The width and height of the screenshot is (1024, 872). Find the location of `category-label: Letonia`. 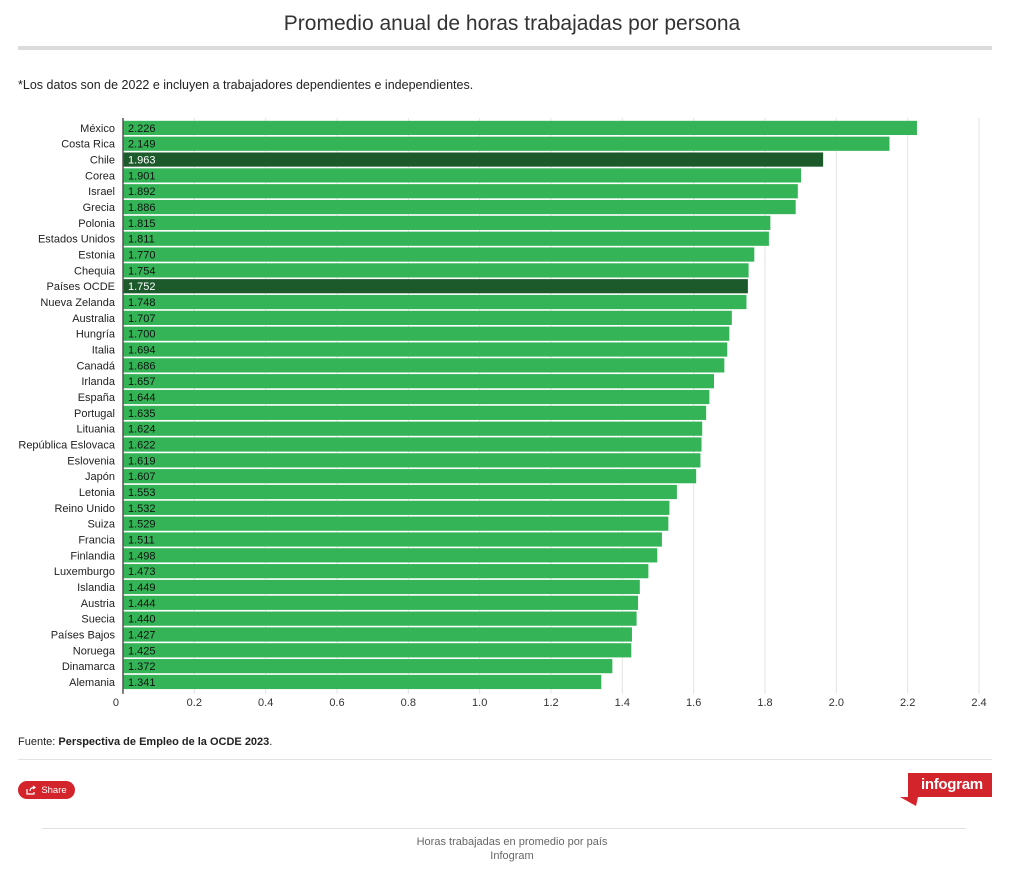

category-label: Letonia is located at coordinates (97, 493).